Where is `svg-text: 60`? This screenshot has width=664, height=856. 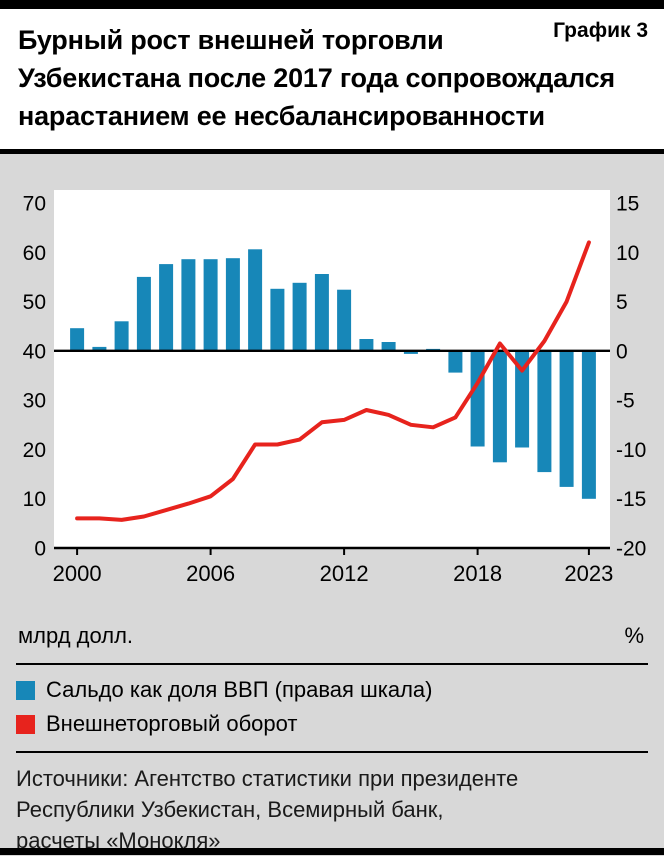 svg-text: 60 is located at coordinates (34, 253).